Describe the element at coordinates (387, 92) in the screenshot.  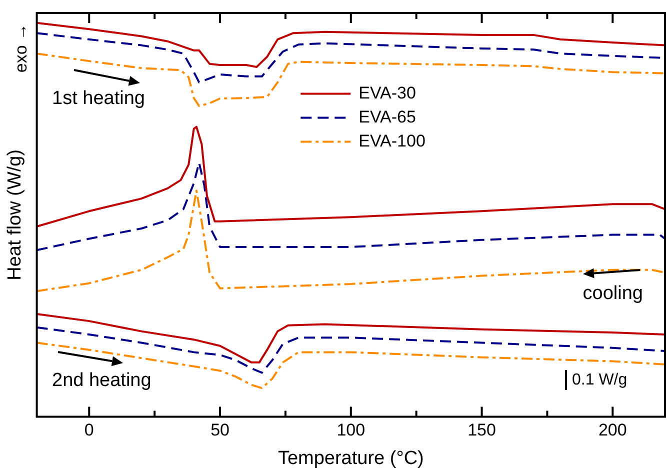
I see `legend-label: EVA-30` at that location.